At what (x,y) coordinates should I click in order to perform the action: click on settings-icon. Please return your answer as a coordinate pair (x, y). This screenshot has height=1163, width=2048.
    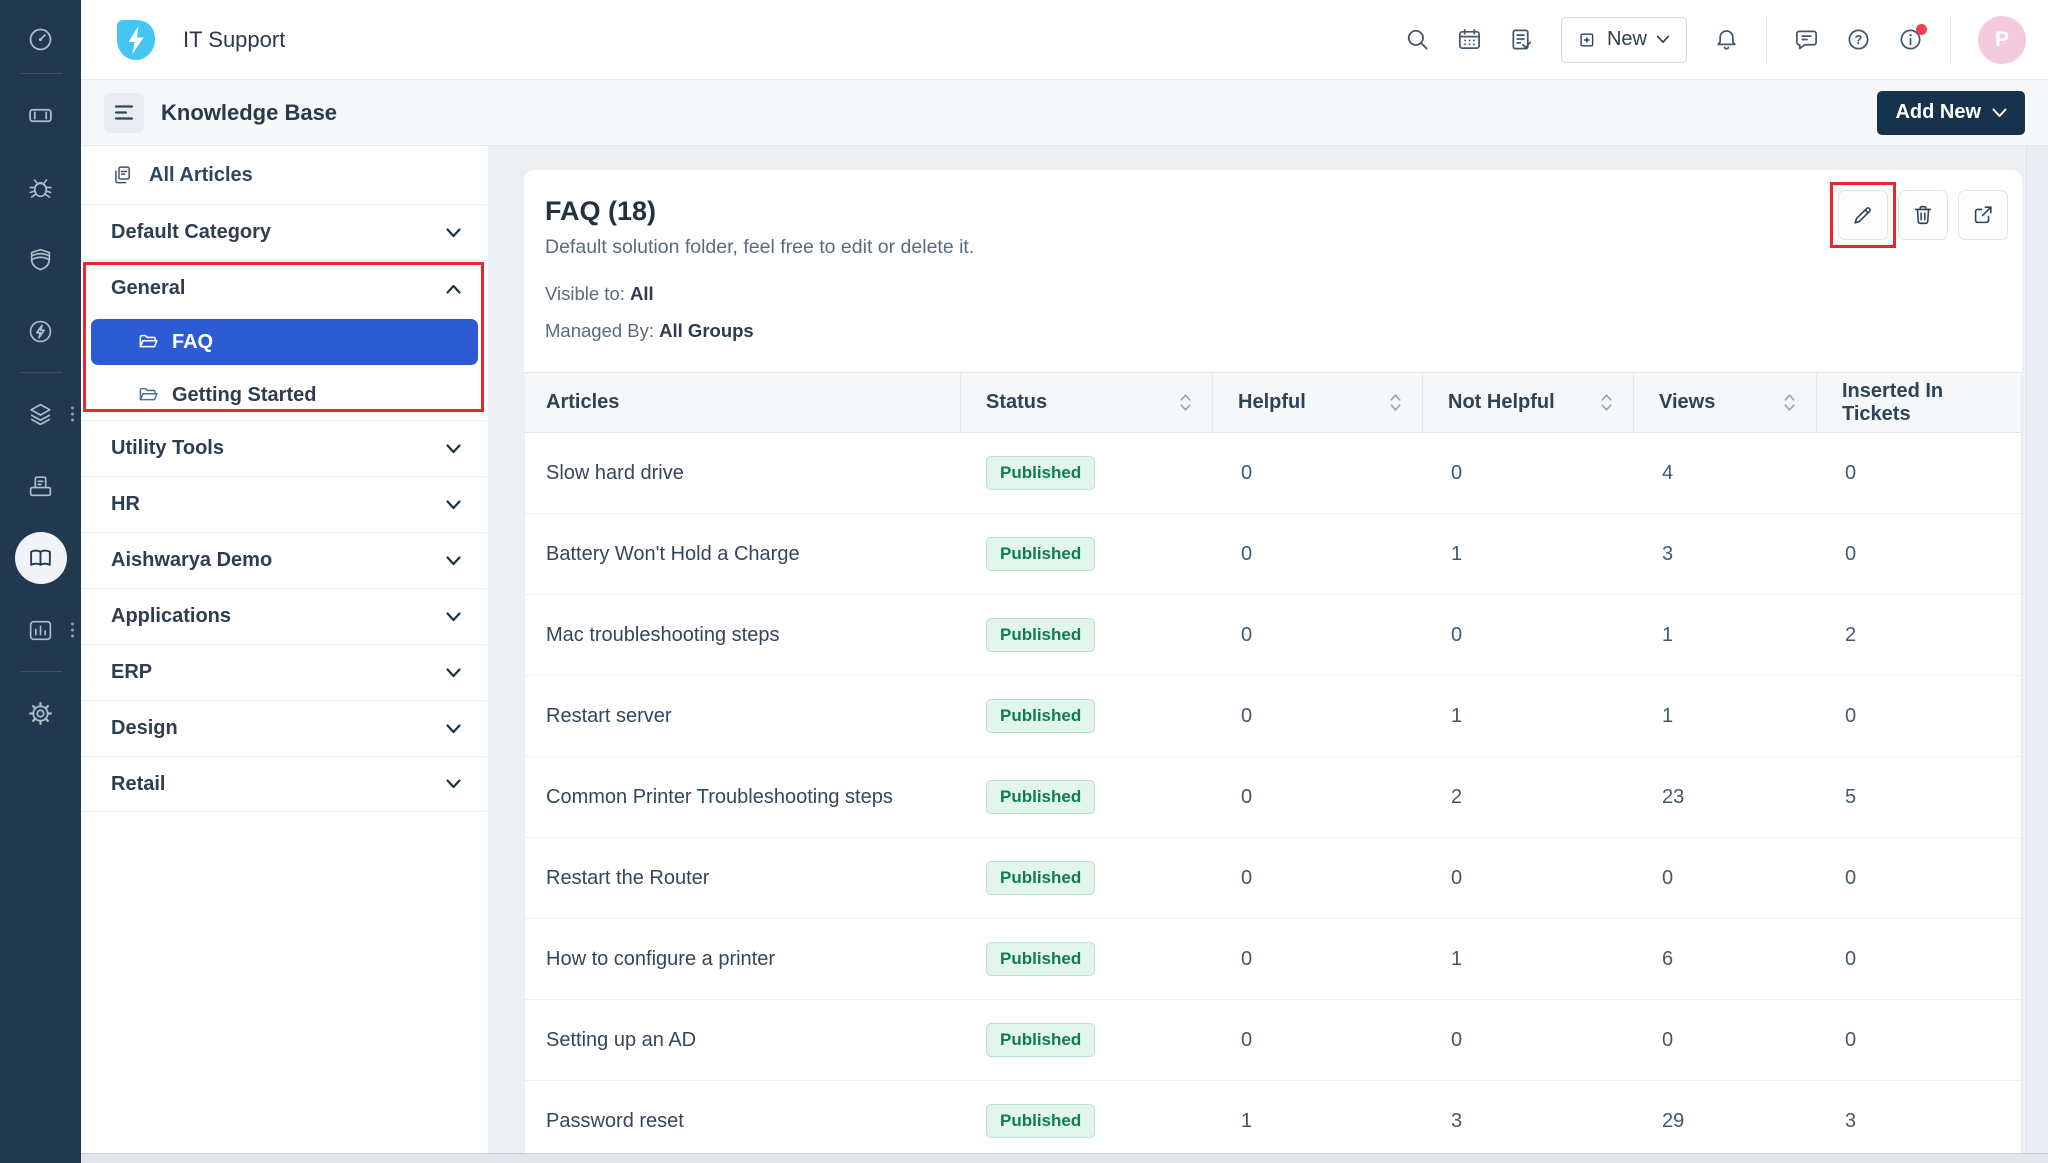
    Looking at the image, I should click on (40, 713).